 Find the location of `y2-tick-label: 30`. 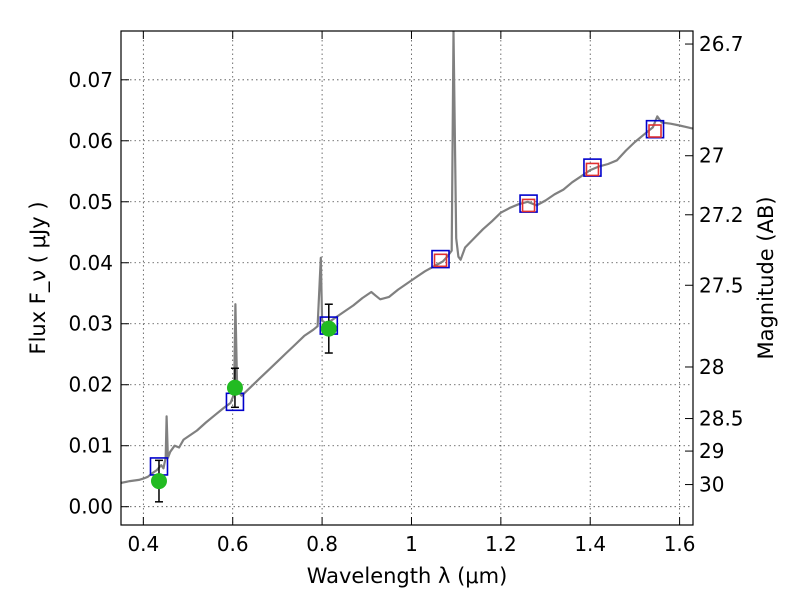

y2-tick-label: 30 is located at coordinates (711, 485).